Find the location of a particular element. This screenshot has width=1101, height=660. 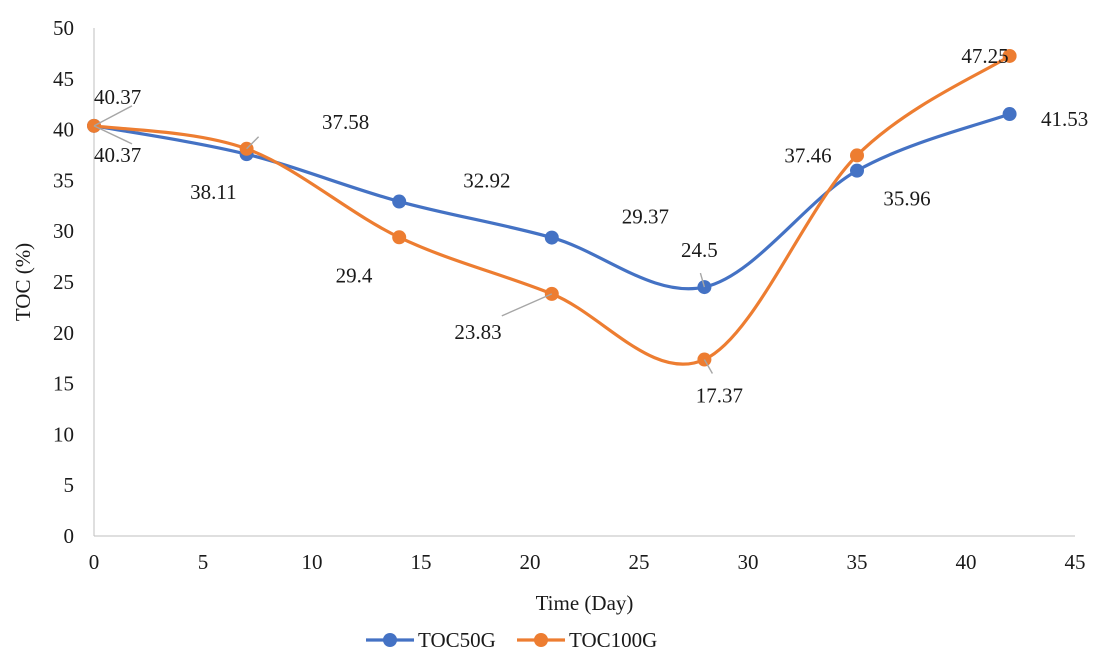

x-tick-label: 20 is located at coordinates (530, 562).